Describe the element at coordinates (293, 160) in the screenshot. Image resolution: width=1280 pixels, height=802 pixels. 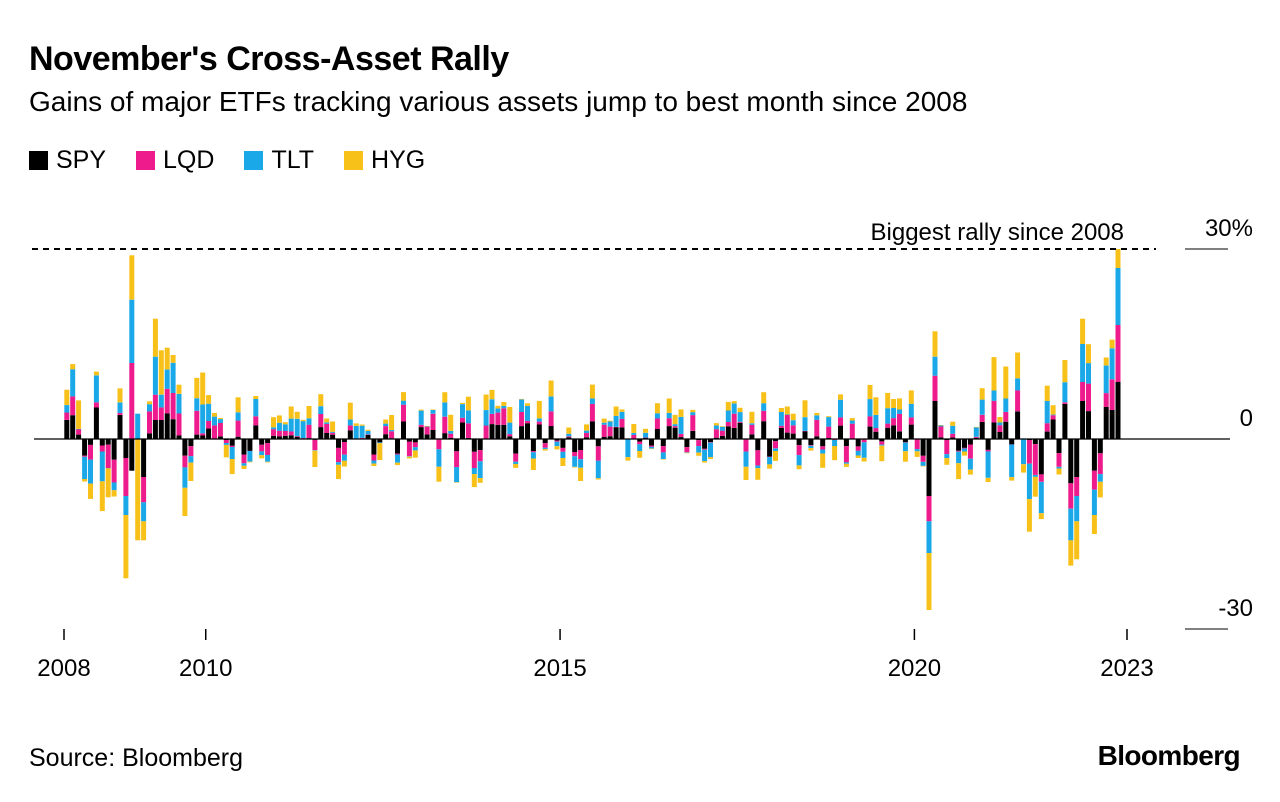
I see `legend-label-tlt: TLT` at that location.